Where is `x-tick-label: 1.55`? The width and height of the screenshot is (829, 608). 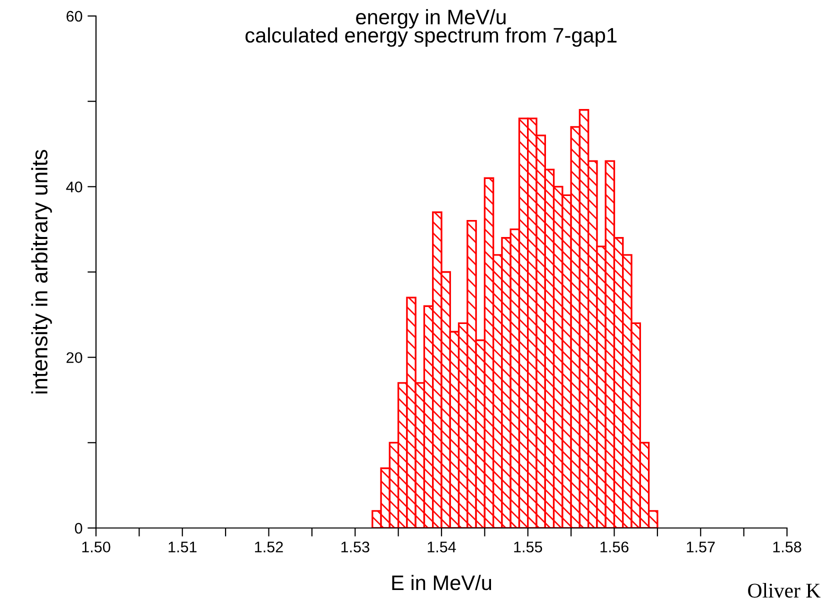
x-tick-label: 1.55 is located at coordinates (528, 547).